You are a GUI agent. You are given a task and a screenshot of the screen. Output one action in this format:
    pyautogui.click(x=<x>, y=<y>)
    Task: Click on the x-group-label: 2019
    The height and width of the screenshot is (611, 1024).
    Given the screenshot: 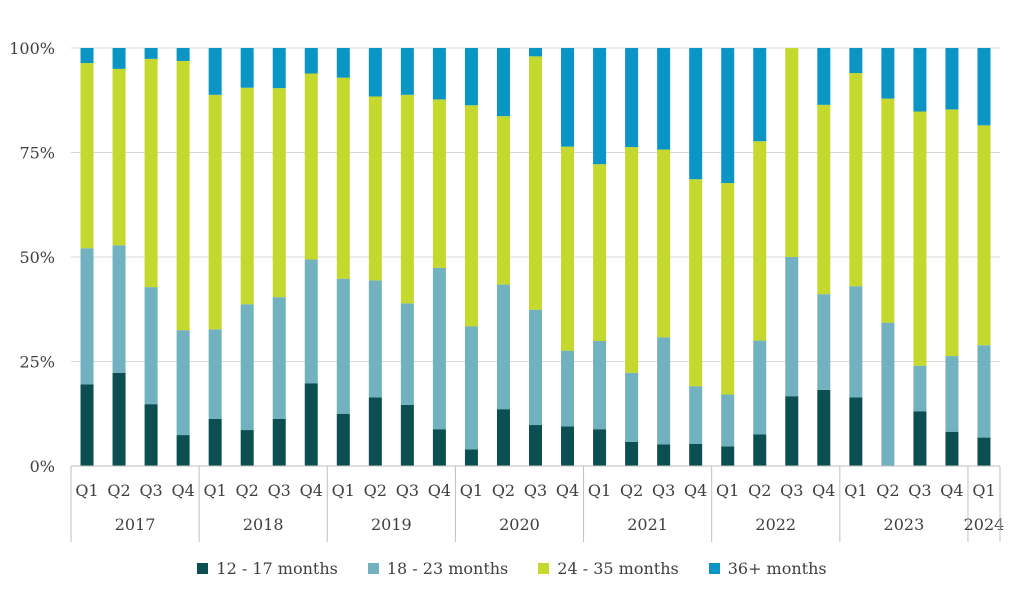 What is the action you would take?
    pyautogui.click(x=391, y=524)
    